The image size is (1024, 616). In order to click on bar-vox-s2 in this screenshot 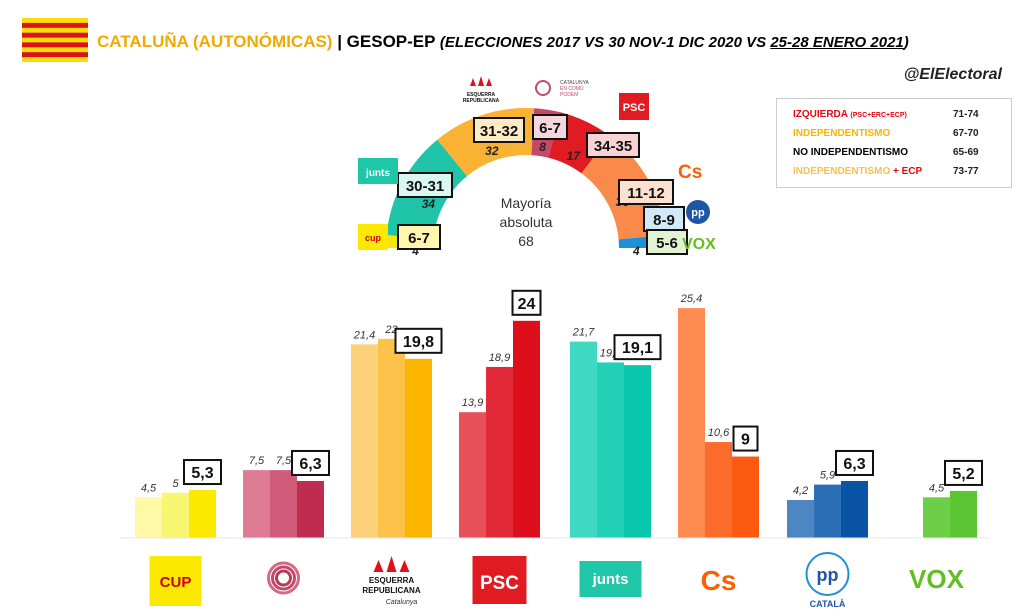, I will do `click(963, 514)`.